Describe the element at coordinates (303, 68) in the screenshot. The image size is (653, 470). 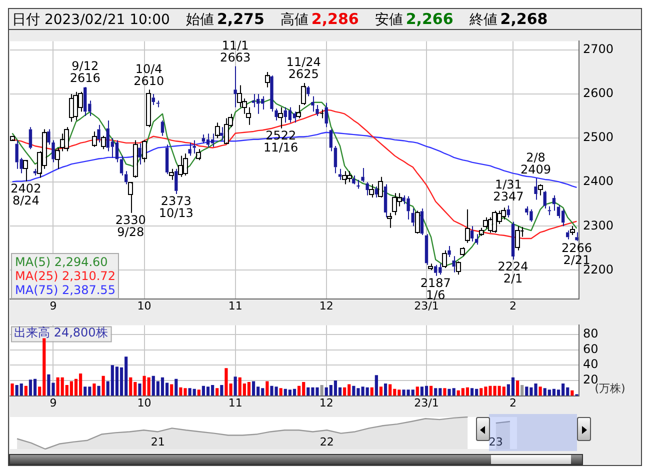
I see `annotation: 11/24 2625` at that location.